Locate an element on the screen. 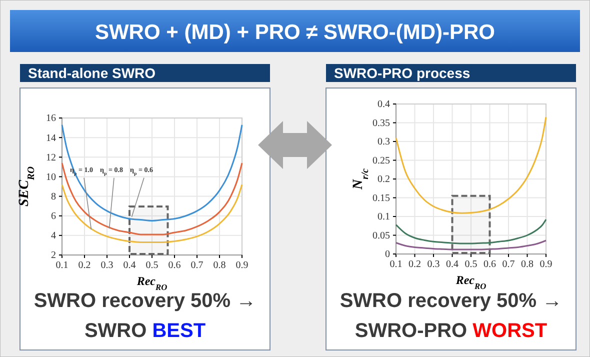 This screenshot has height=357, width=590. y-tick-label: 0.1 is located at coordinates (384, 217).